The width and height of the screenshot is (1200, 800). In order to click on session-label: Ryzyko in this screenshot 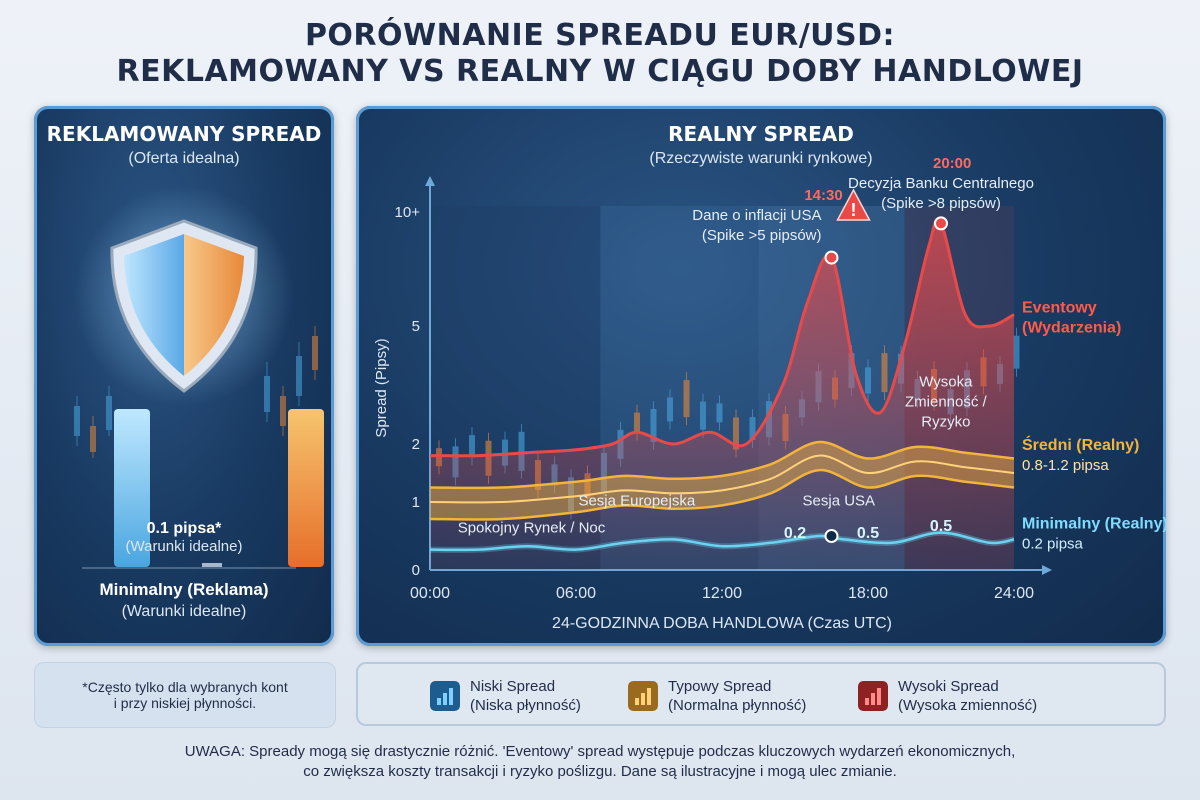, I will do `click(945, 422)`.